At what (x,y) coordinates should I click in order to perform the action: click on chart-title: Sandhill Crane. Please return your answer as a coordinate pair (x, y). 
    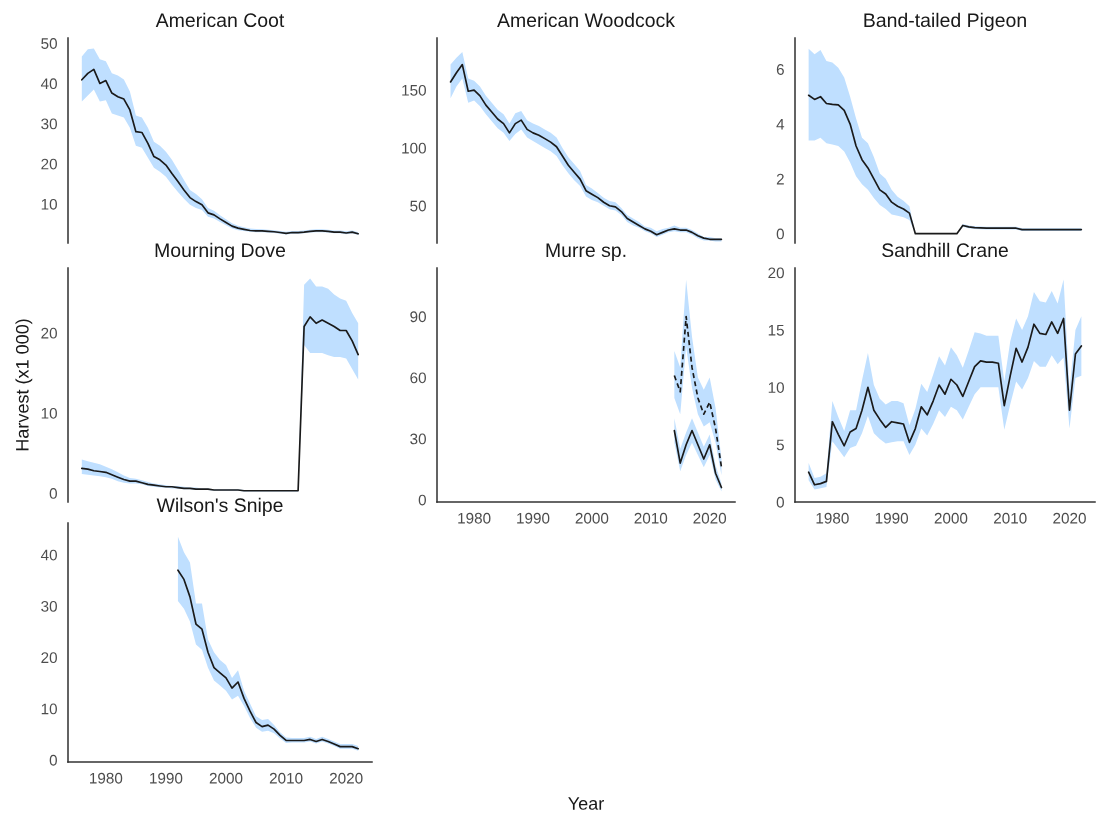
    Looking at the image, I should click on (945, 250).